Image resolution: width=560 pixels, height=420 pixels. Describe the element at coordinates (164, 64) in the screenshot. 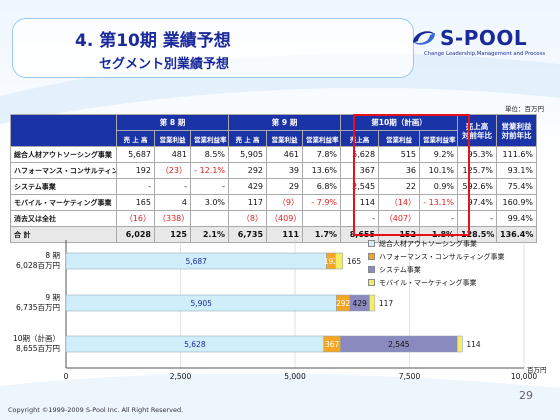

I see `page-subtitle: セグメント別業績予想` at that location.